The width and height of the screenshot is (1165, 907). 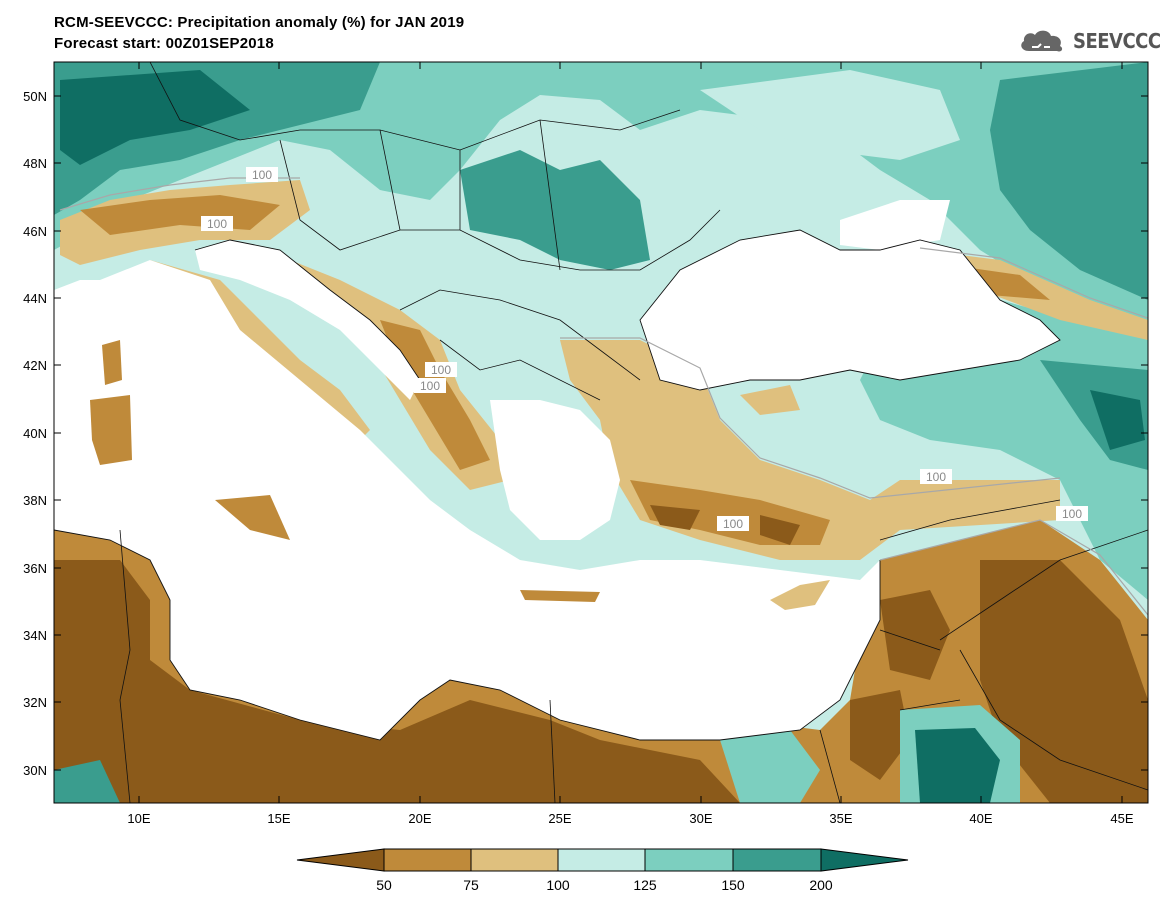 I want to click on dry-dark-syria, so click(x=915, y=635).